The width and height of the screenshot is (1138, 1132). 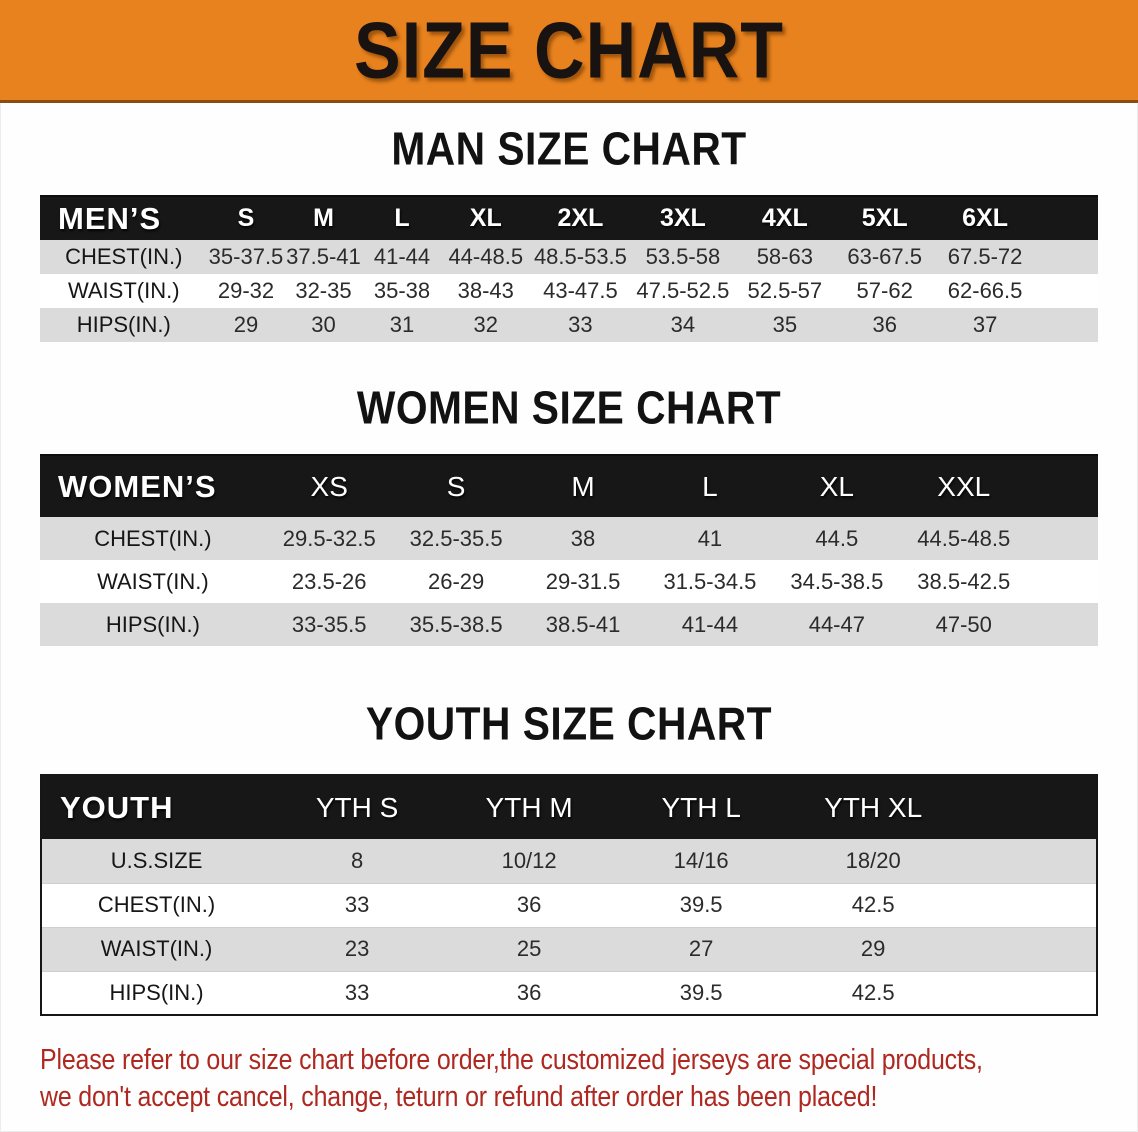 I want to click on table-row: HIPS(IN.) 29 30 31 32 33 34 35 36 37, so click(x=569, y=325).